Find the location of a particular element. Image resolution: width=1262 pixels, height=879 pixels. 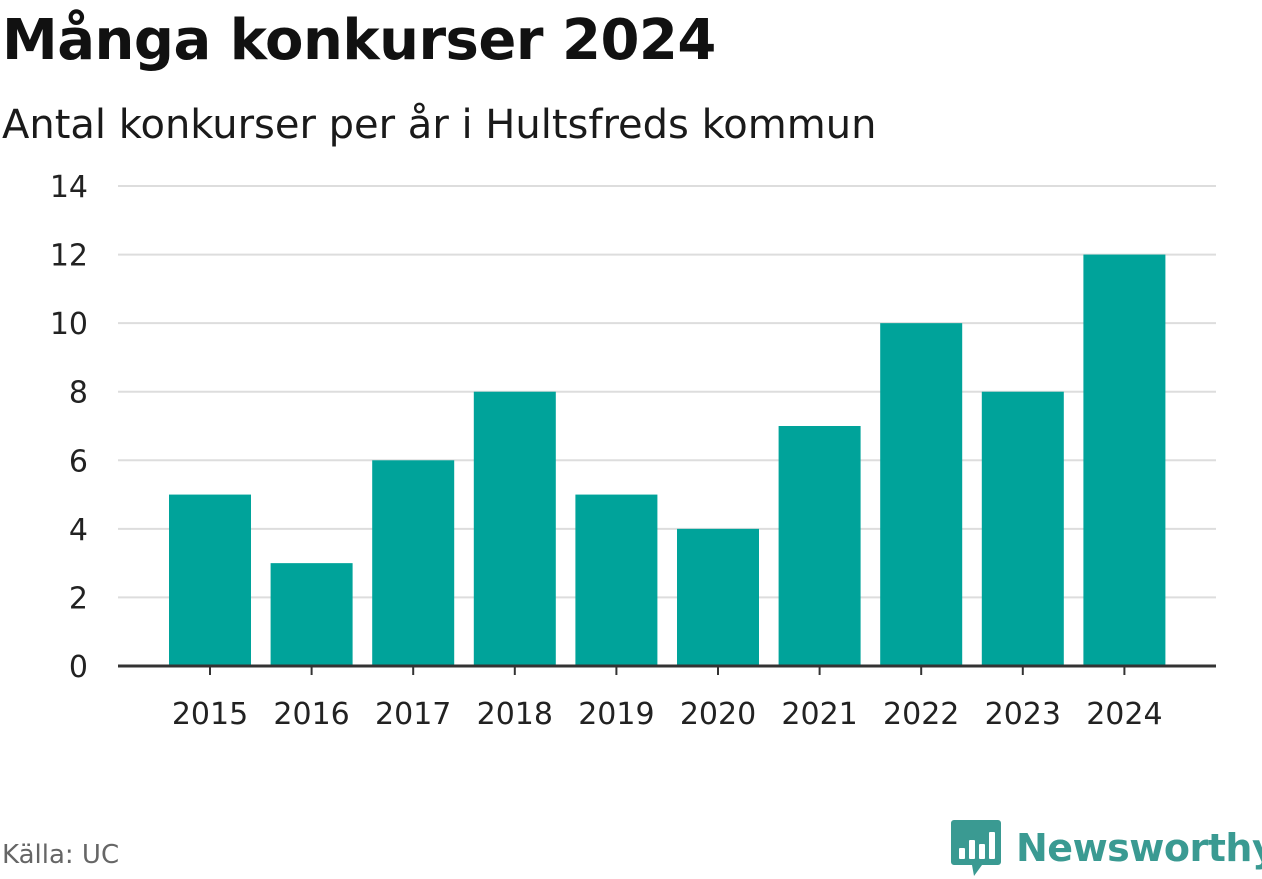

y-tick-label: 2 is located at coordinates (78, 598).